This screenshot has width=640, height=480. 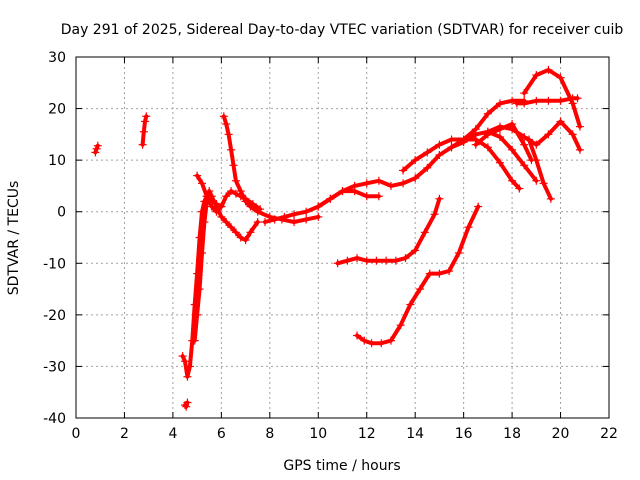 I want to click on y-tick-label: -10, so click(x=54, y=264).